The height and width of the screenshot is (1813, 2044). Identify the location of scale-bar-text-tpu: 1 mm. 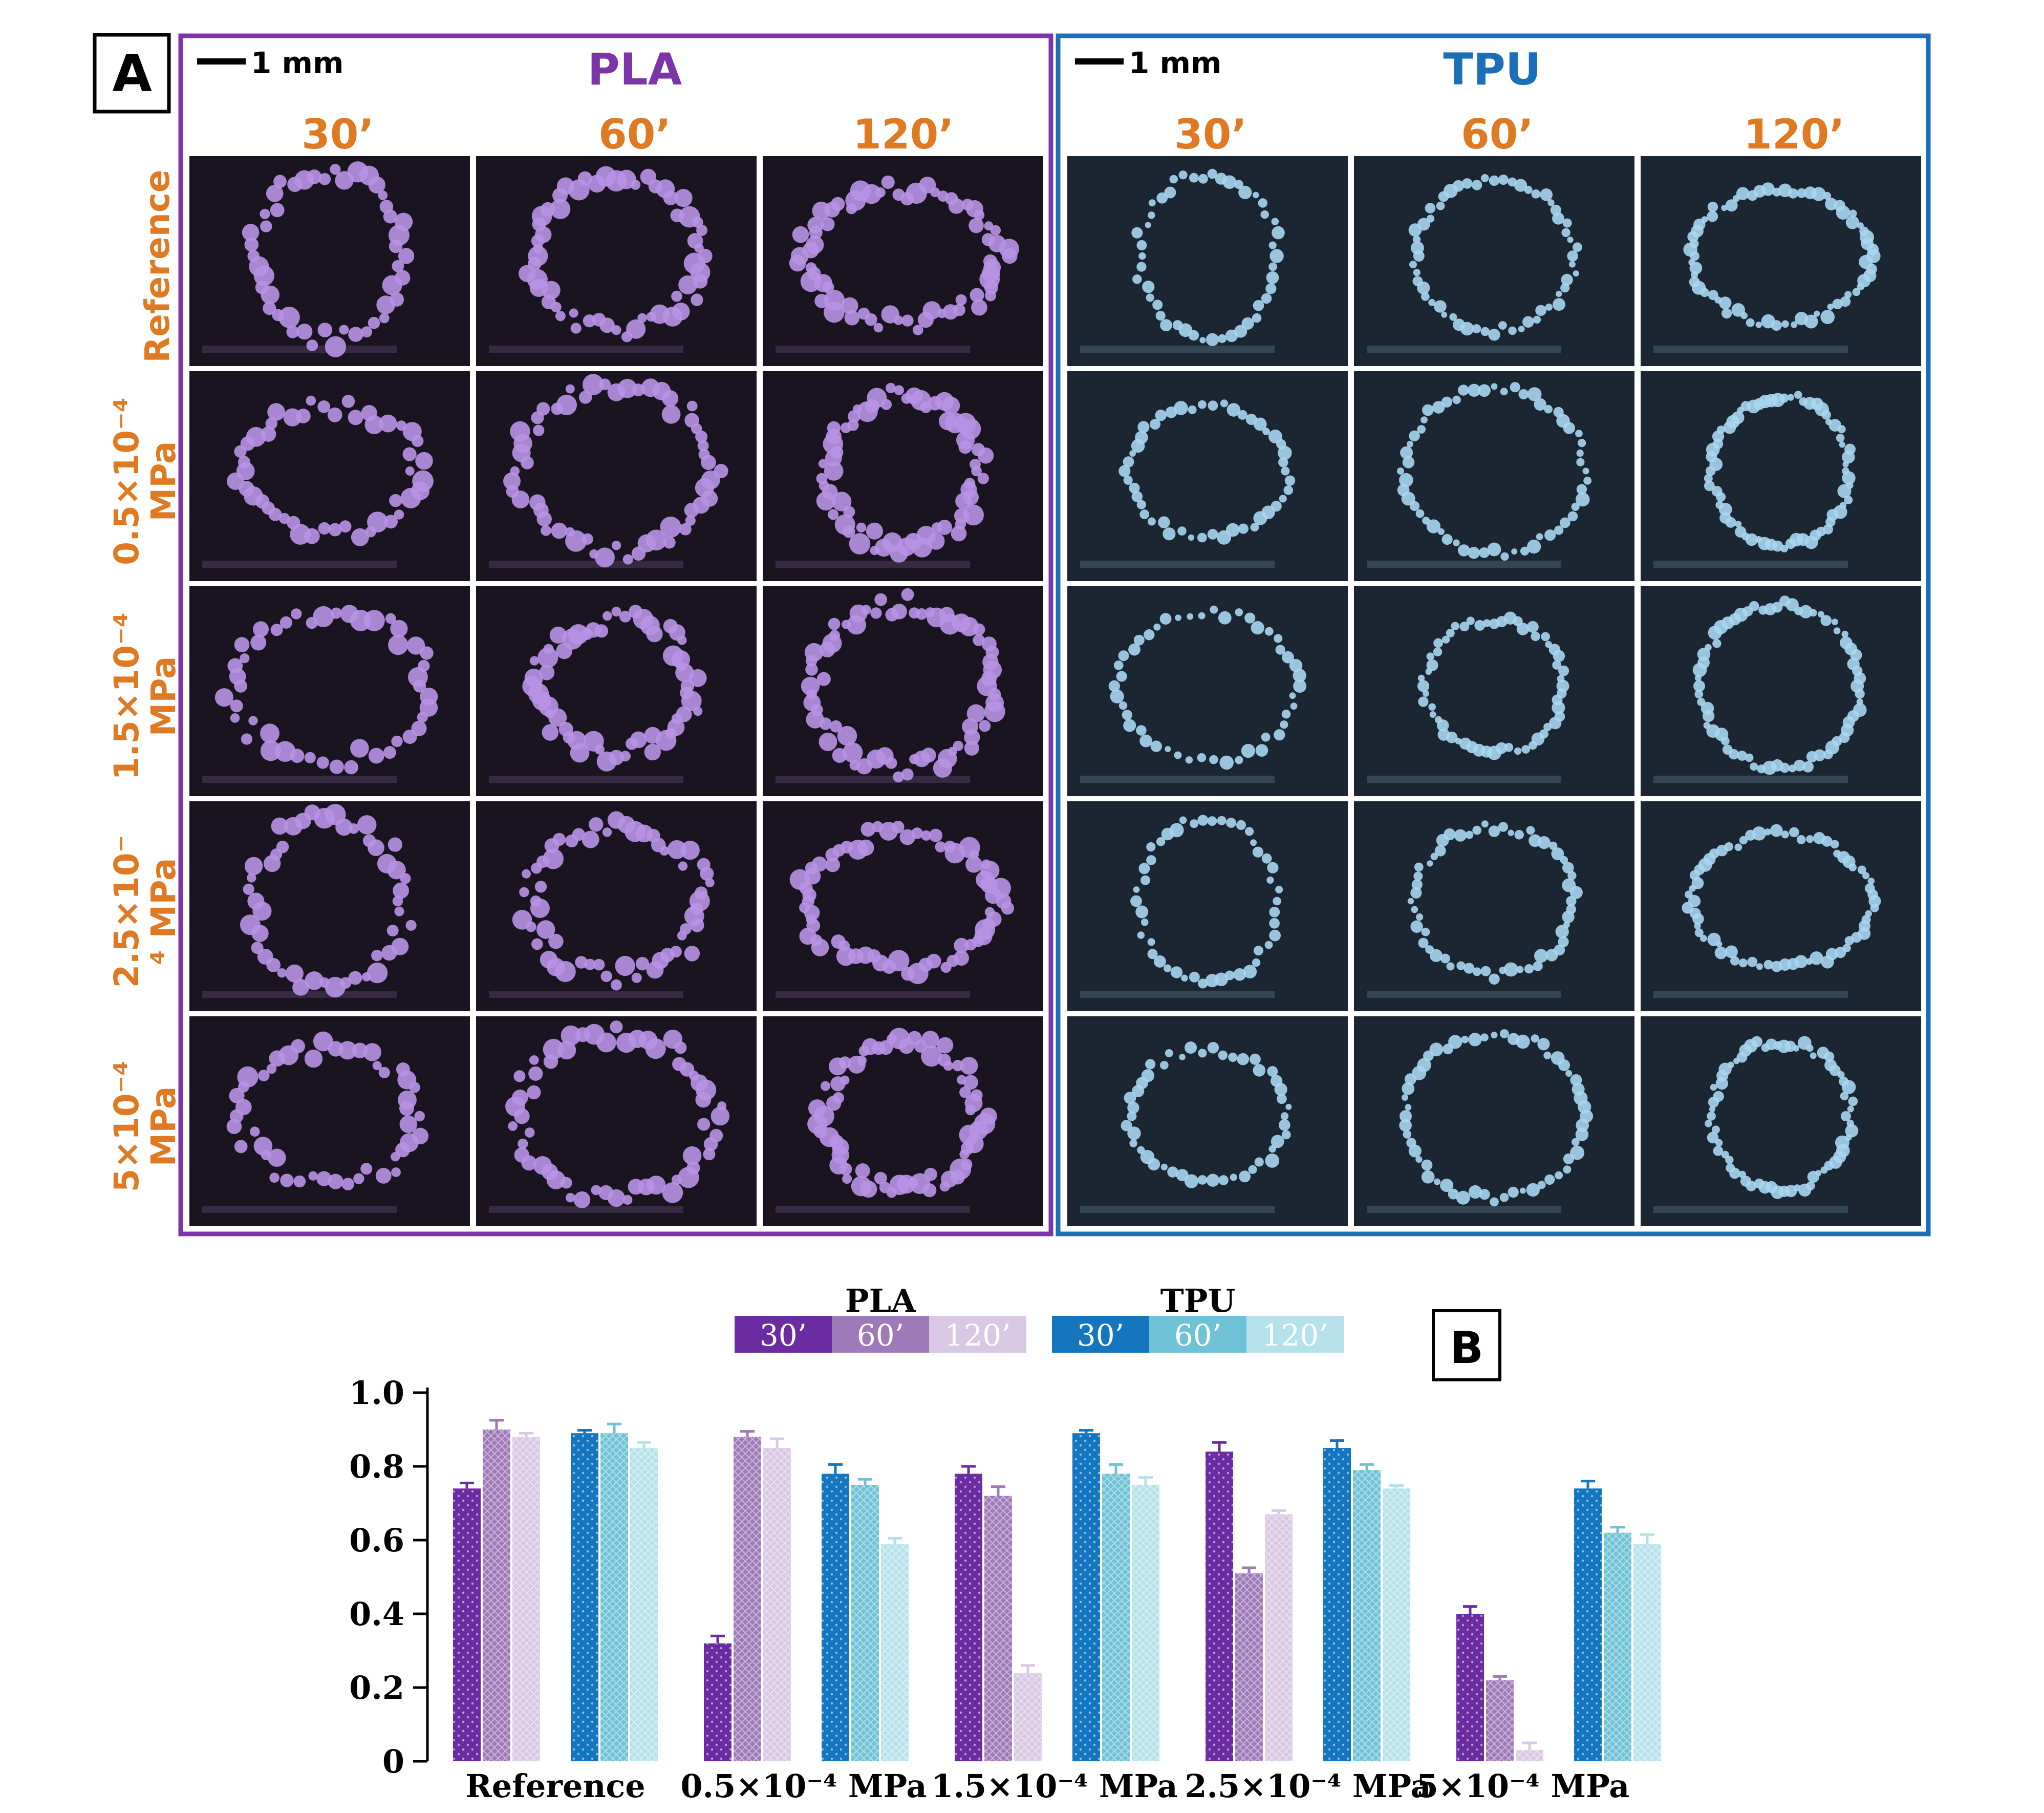
(1175, 63).